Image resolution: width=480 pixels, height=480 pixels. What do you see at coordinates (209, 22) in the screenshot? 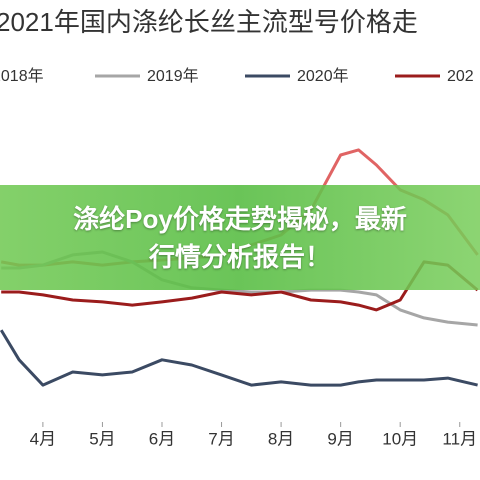
I see `chart-title: 2021年国内涤纶长丝主流型号价格走` at bounding box center [209, 22].